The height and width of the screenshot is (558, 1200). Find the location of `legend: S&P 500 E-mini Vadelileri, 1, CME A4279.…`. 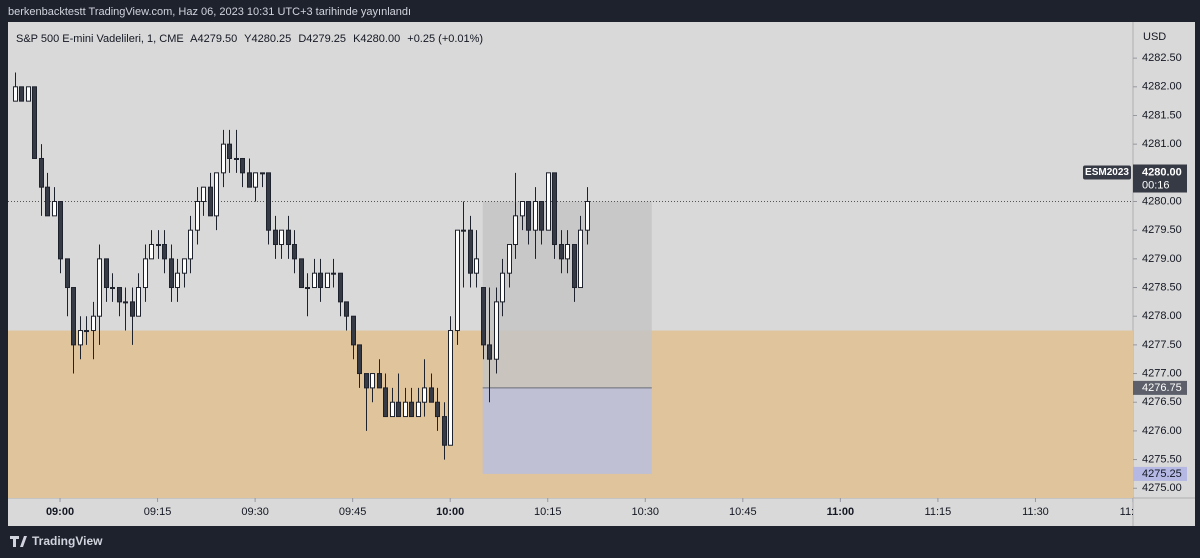

legend: S&P 500 E-mini Vadelileri, 1, CME A4279.… is located at coordinates (249, 39).